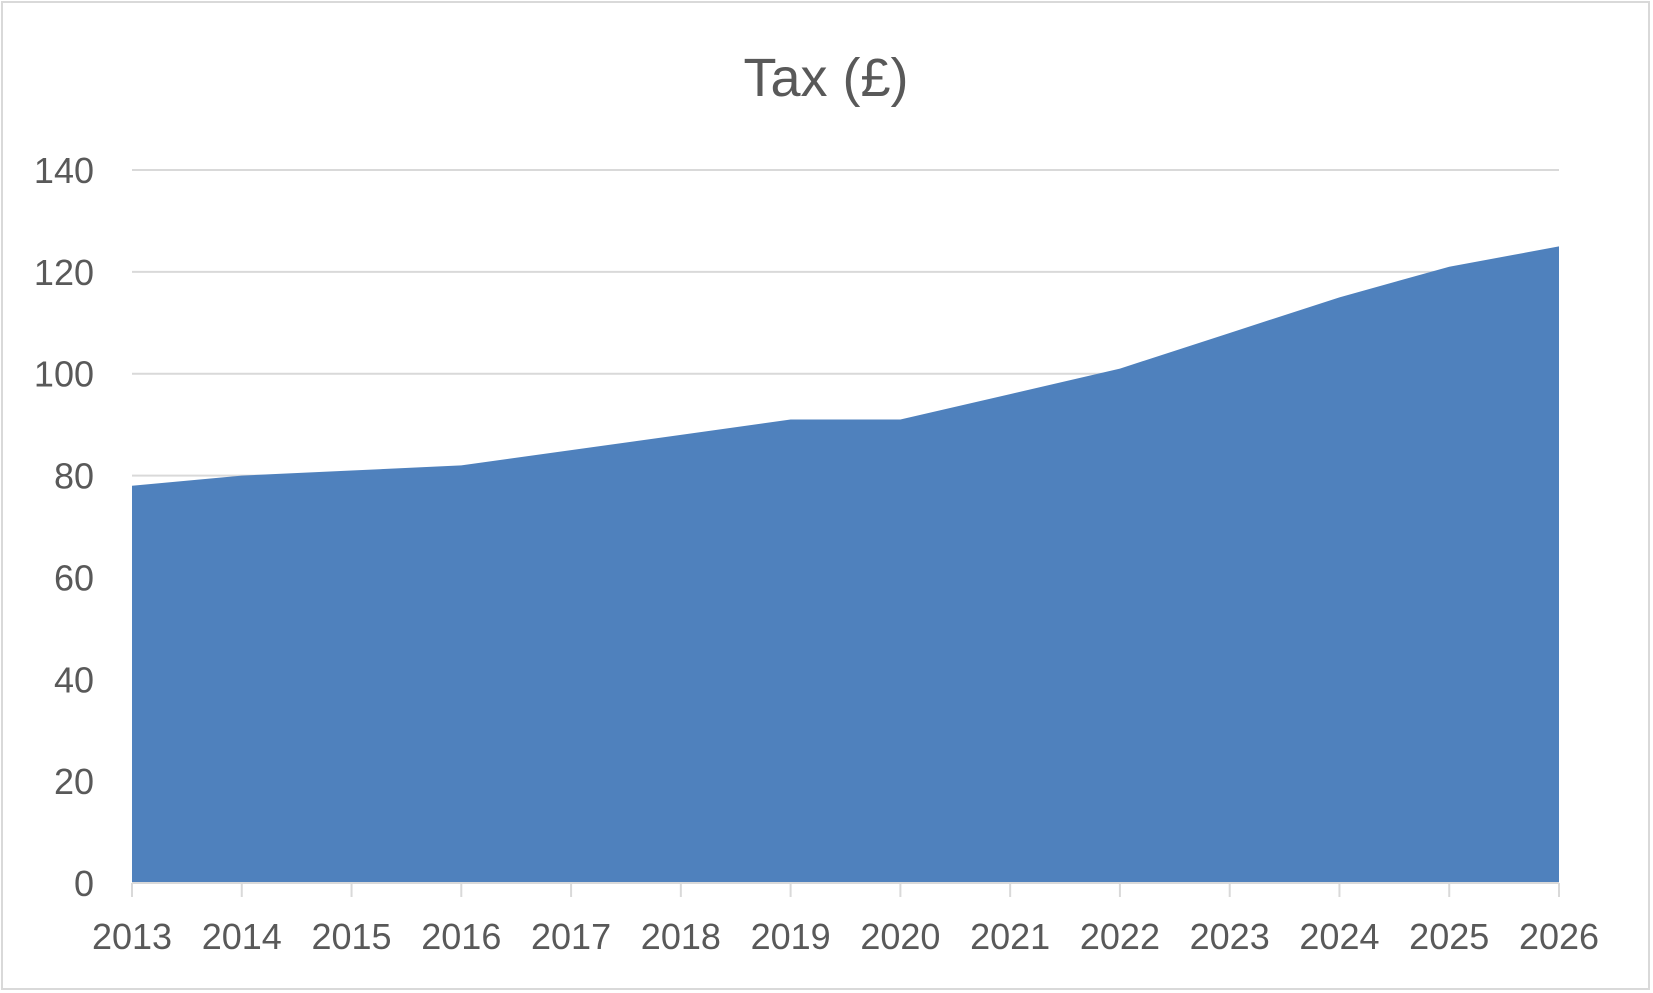 The image size is (1653, 993). Describe the element at coordinates (791, 936) in the screenshot. I see `x-tick-label: 2019` at that location.